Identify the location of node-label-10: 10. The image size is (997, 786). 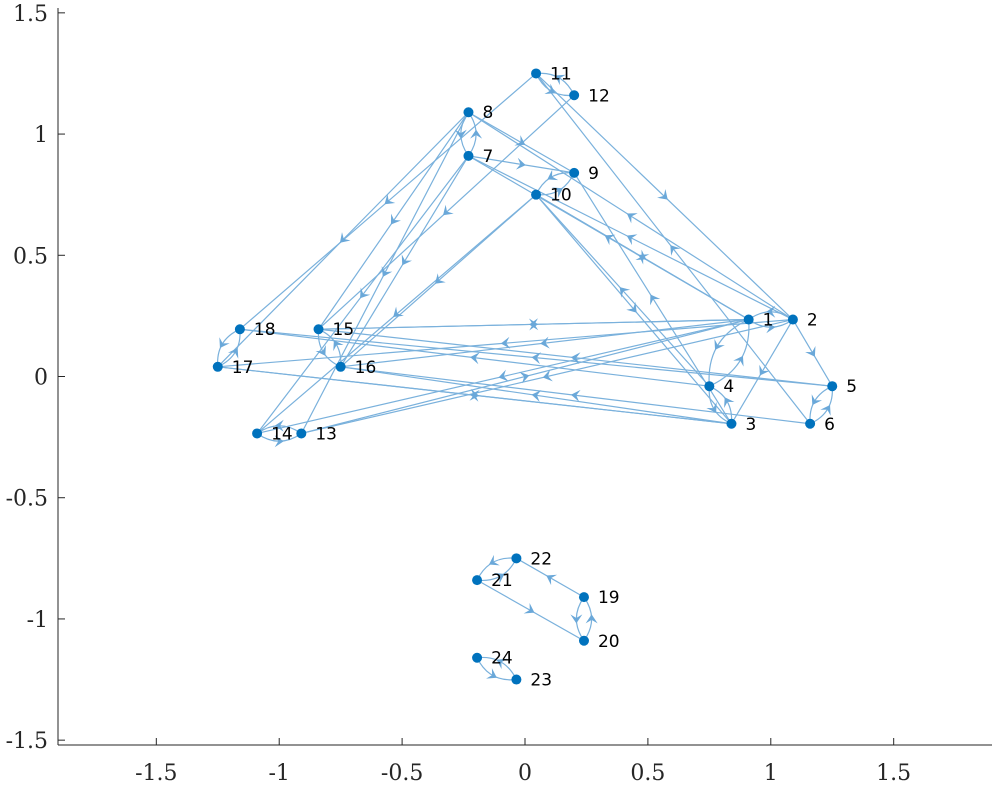
(561, 196).